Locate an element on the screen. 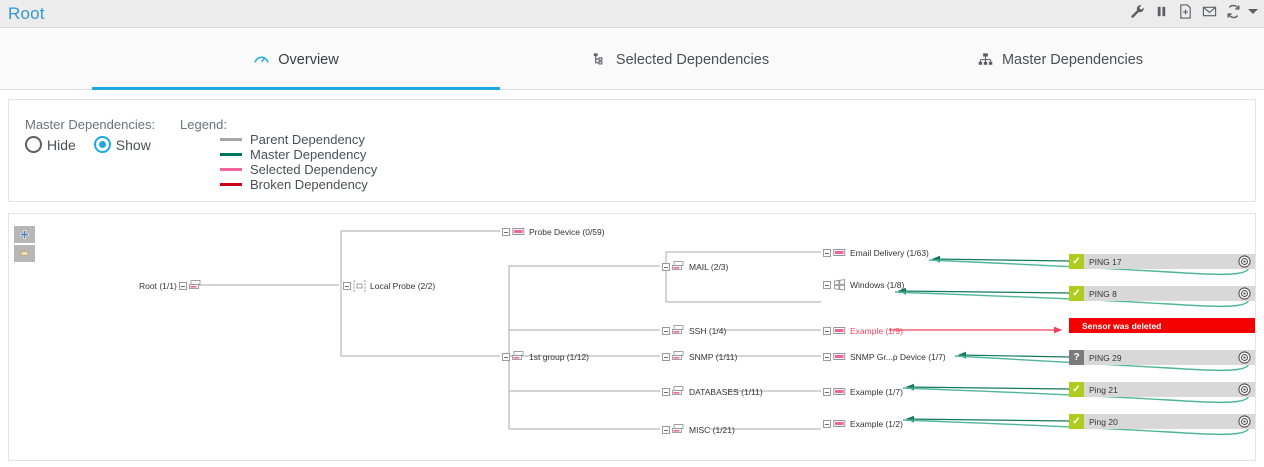 This screenshot has height=467, width=1264. node-mail: MAIL (2/3) is located at coordinates (695, 267).